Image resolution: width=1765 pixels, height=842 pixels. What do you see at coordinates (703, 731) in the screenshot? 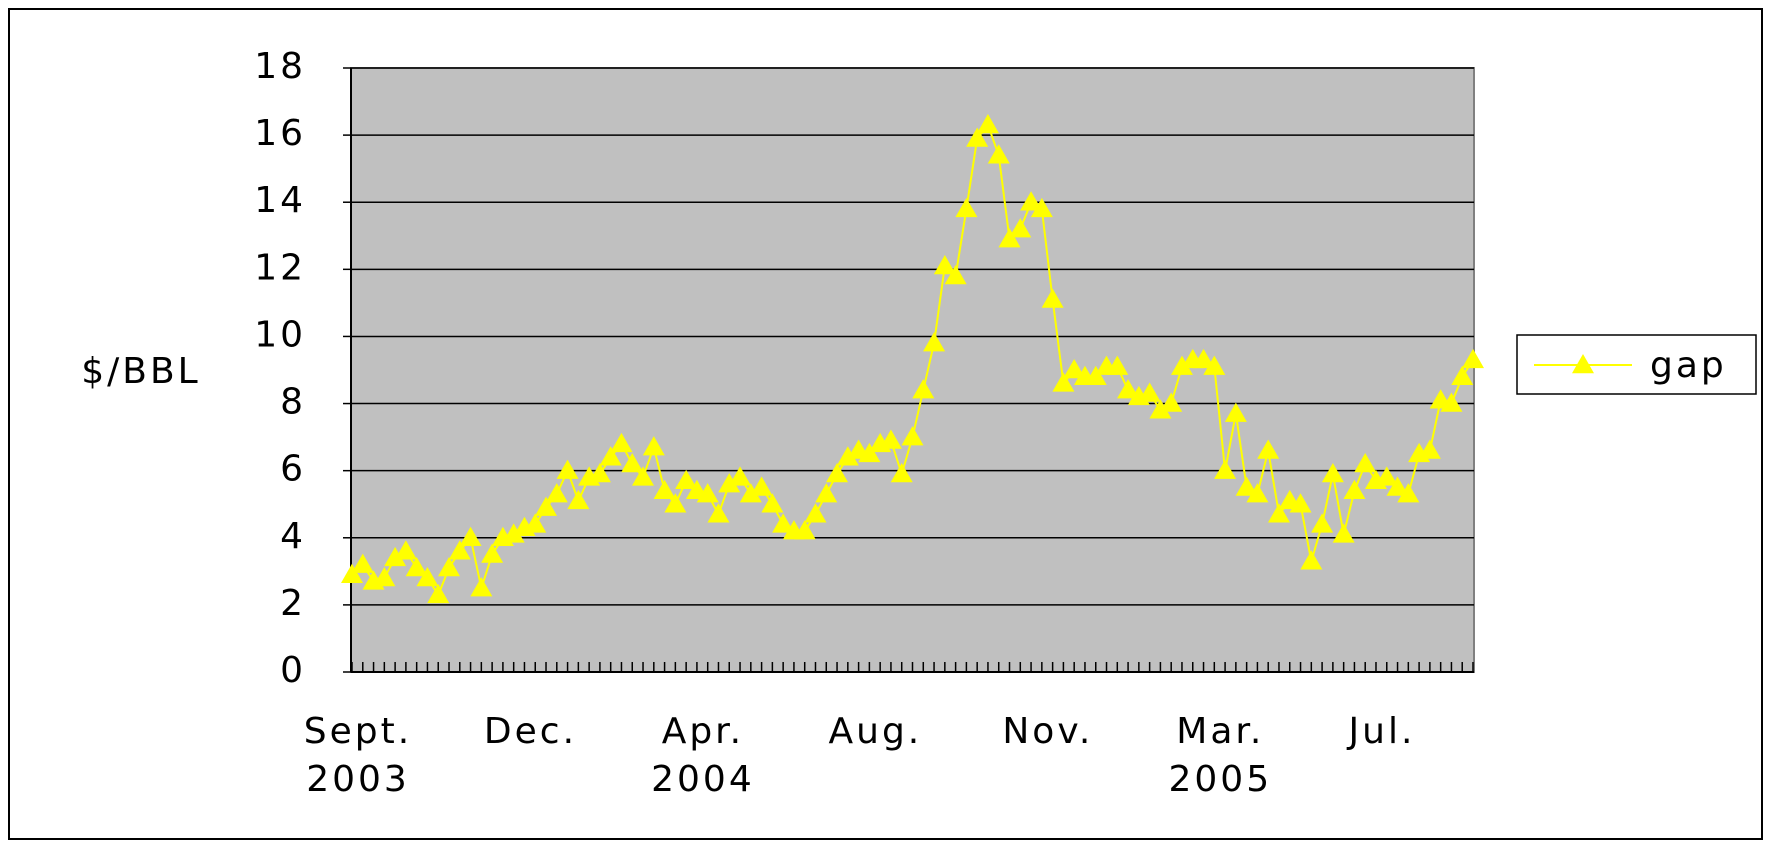
I see `x-tick-label: Apr.` at bounding box center [703, 731].